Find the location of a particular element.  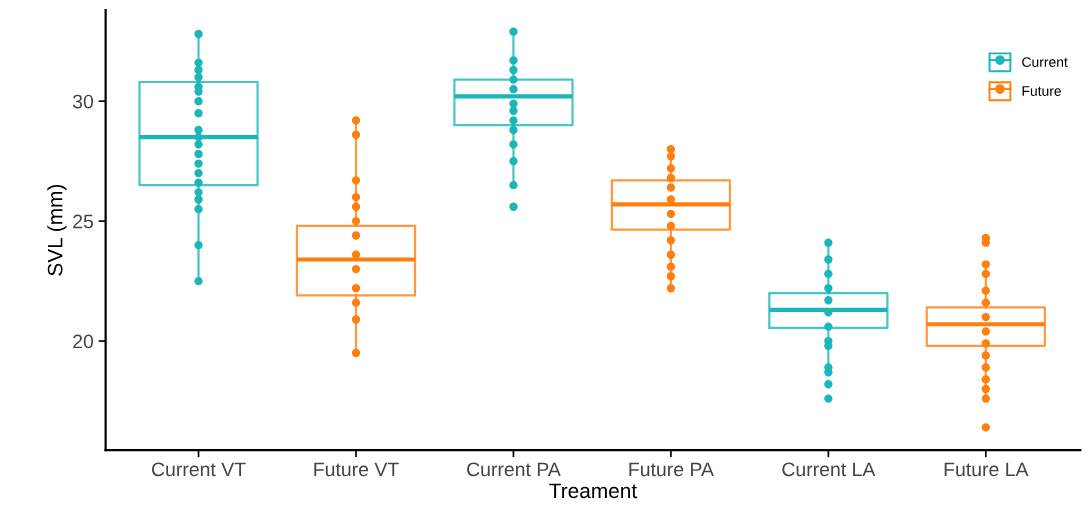

x-tick-label: Future LA is located at coordinates (986, 469).